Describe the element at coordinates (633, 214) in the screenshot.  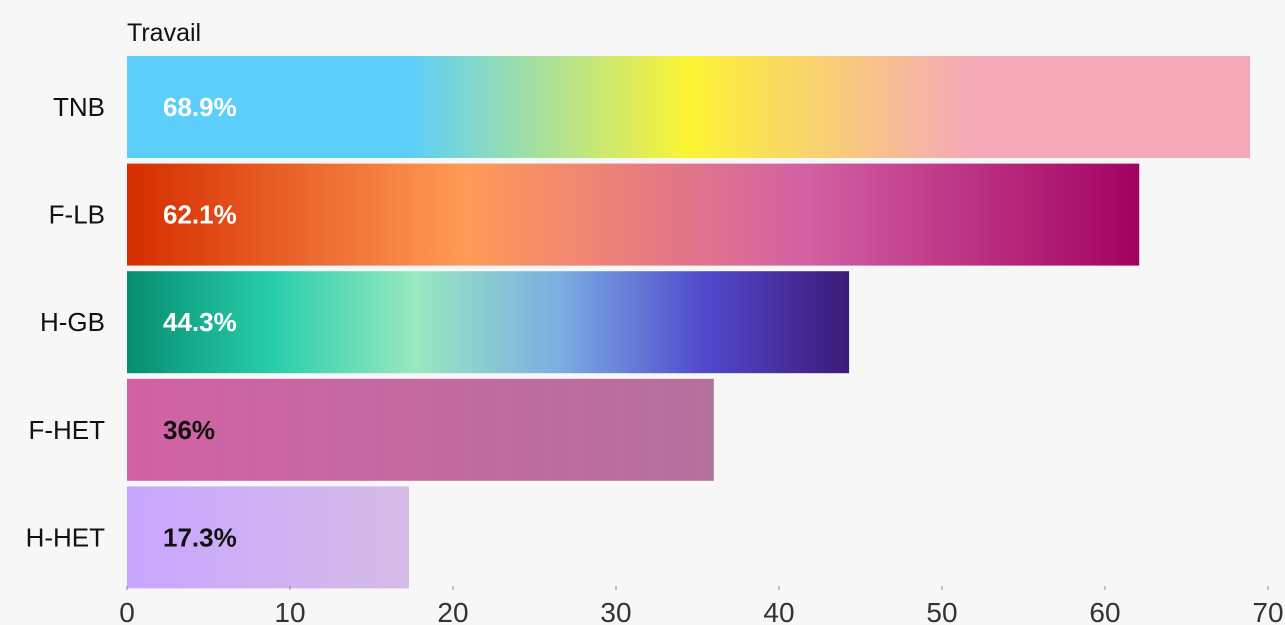
I see `bar-f-lb` at that location.